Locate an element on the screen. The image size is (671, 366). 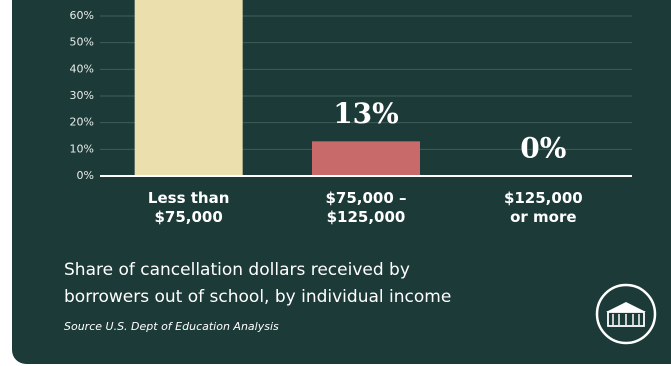
y-tick-label: 60% is located at coordinates (82, 15).